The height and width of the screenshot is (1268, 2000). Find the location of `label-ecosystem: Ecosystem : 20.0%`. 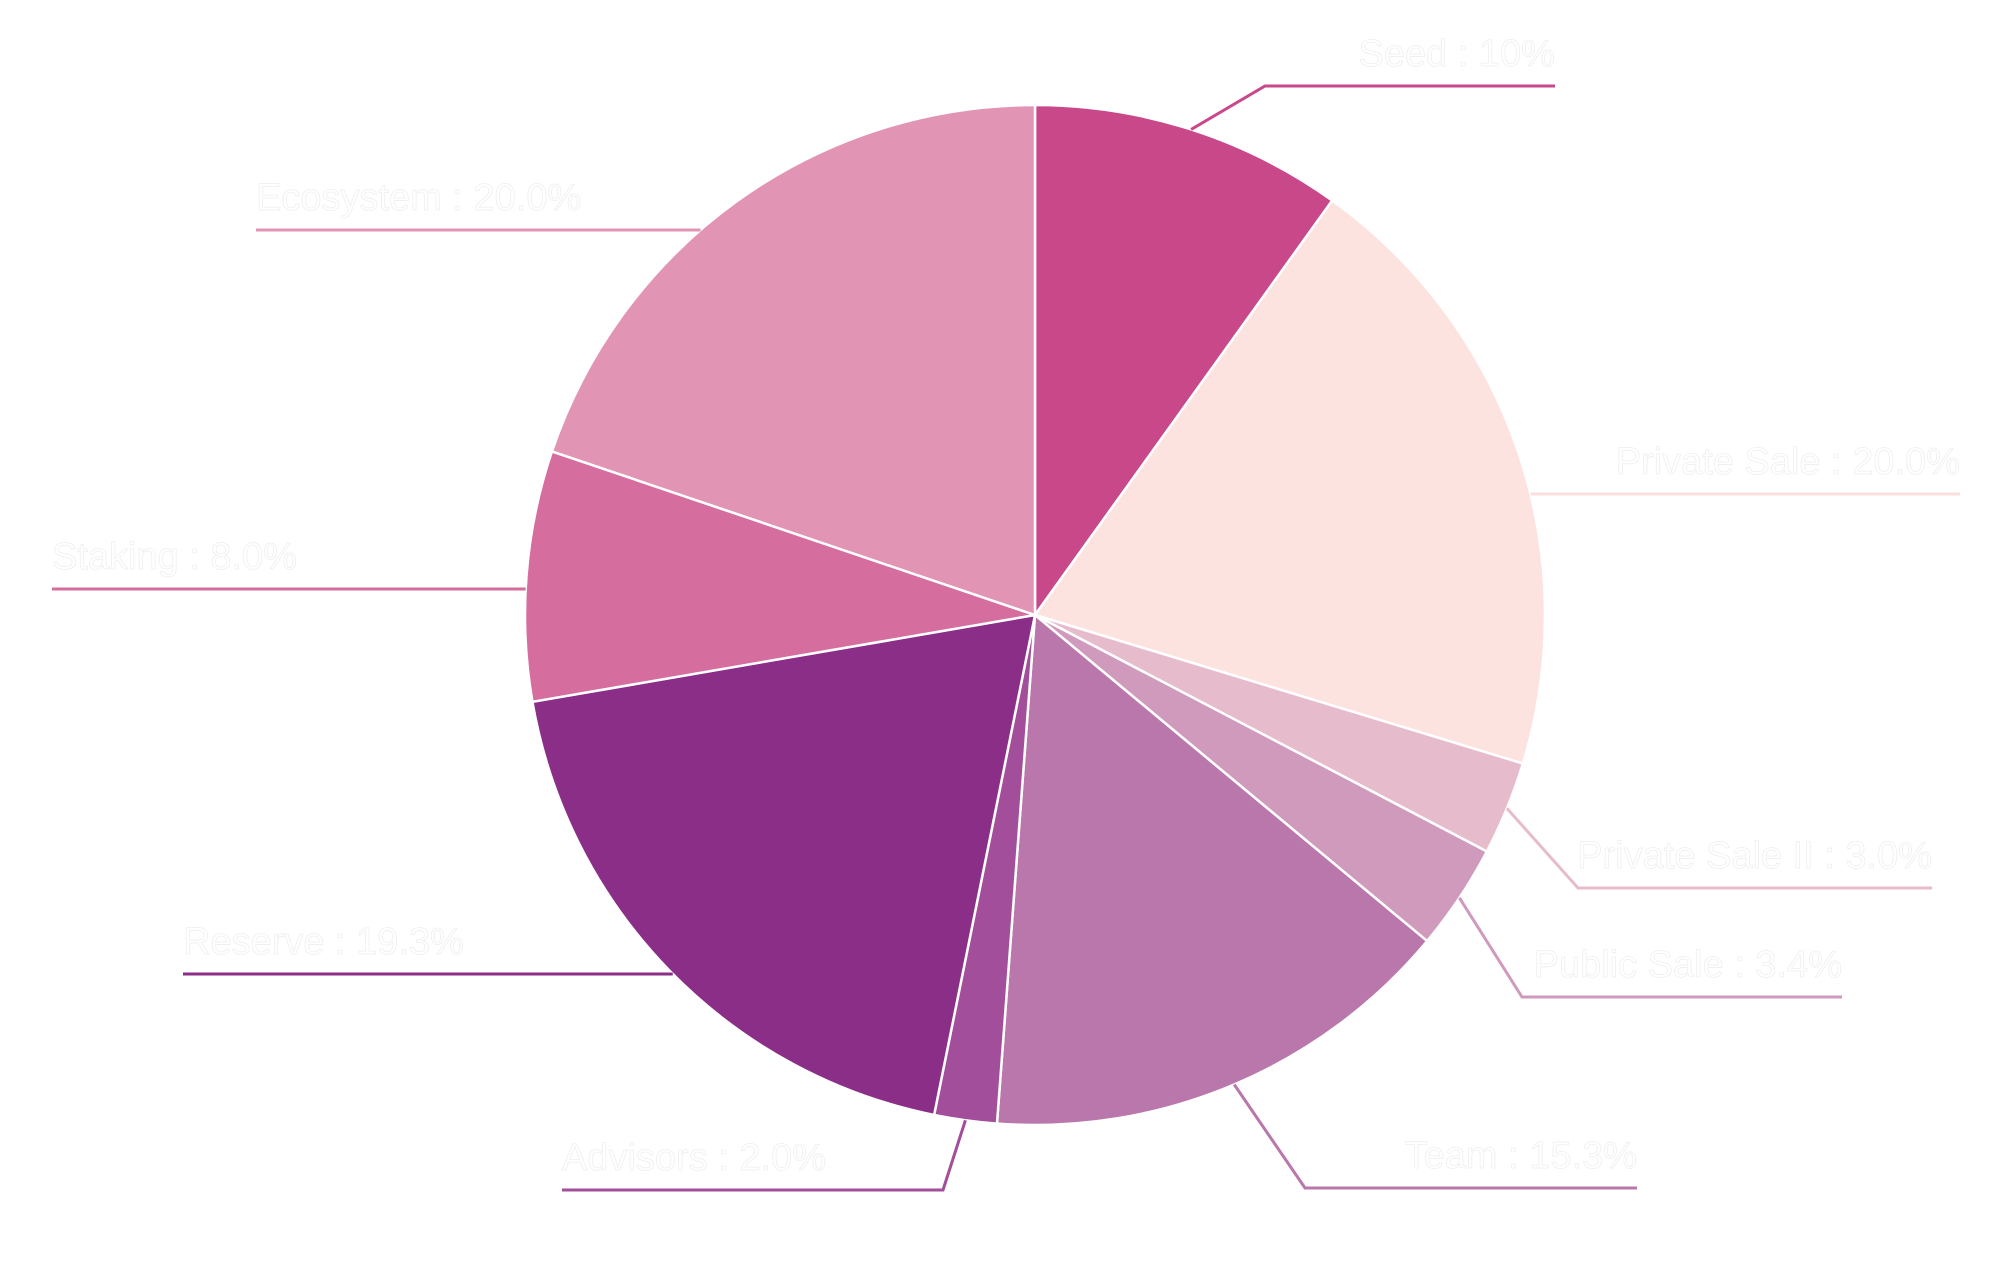

label-ecosystem: Ecosystem : 20.0% is located at coordinates (418, 198).